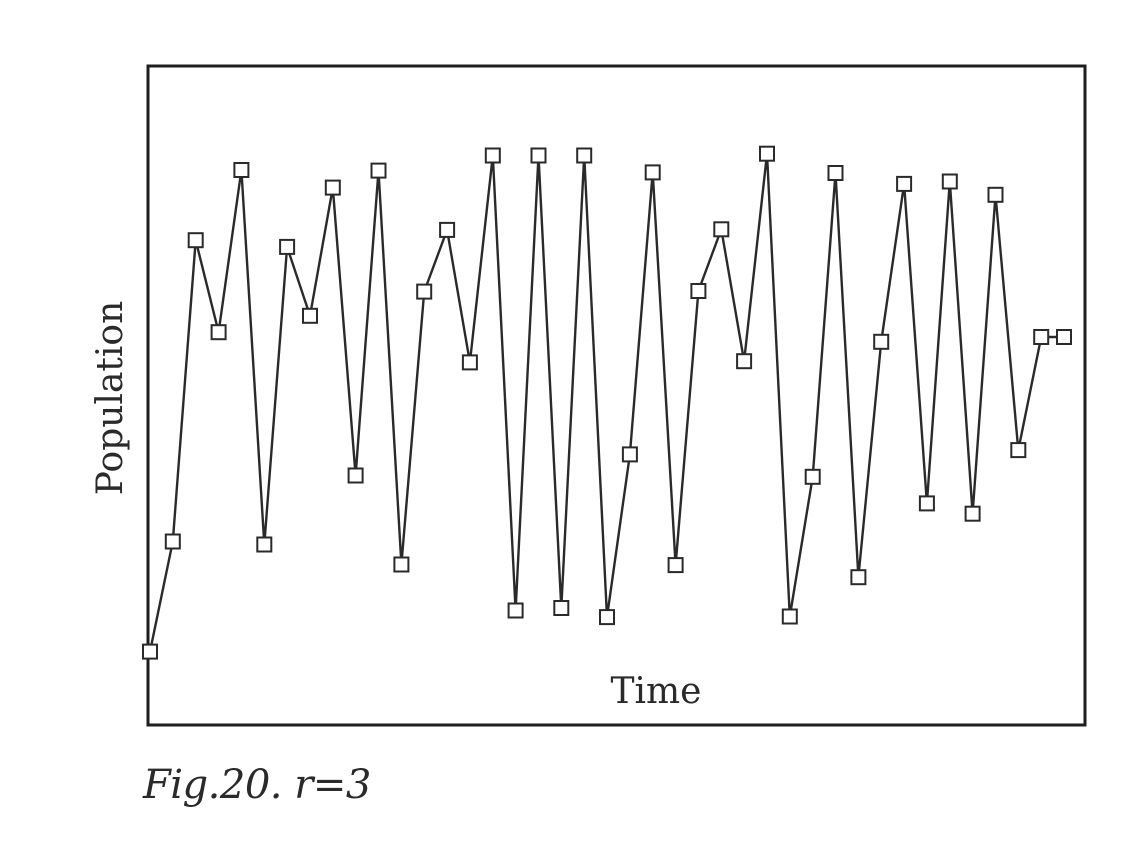 Image resolution: width=1127 pixels, height=841 pixels. I want to click on x-axis-label: Time, so click(656, 691).